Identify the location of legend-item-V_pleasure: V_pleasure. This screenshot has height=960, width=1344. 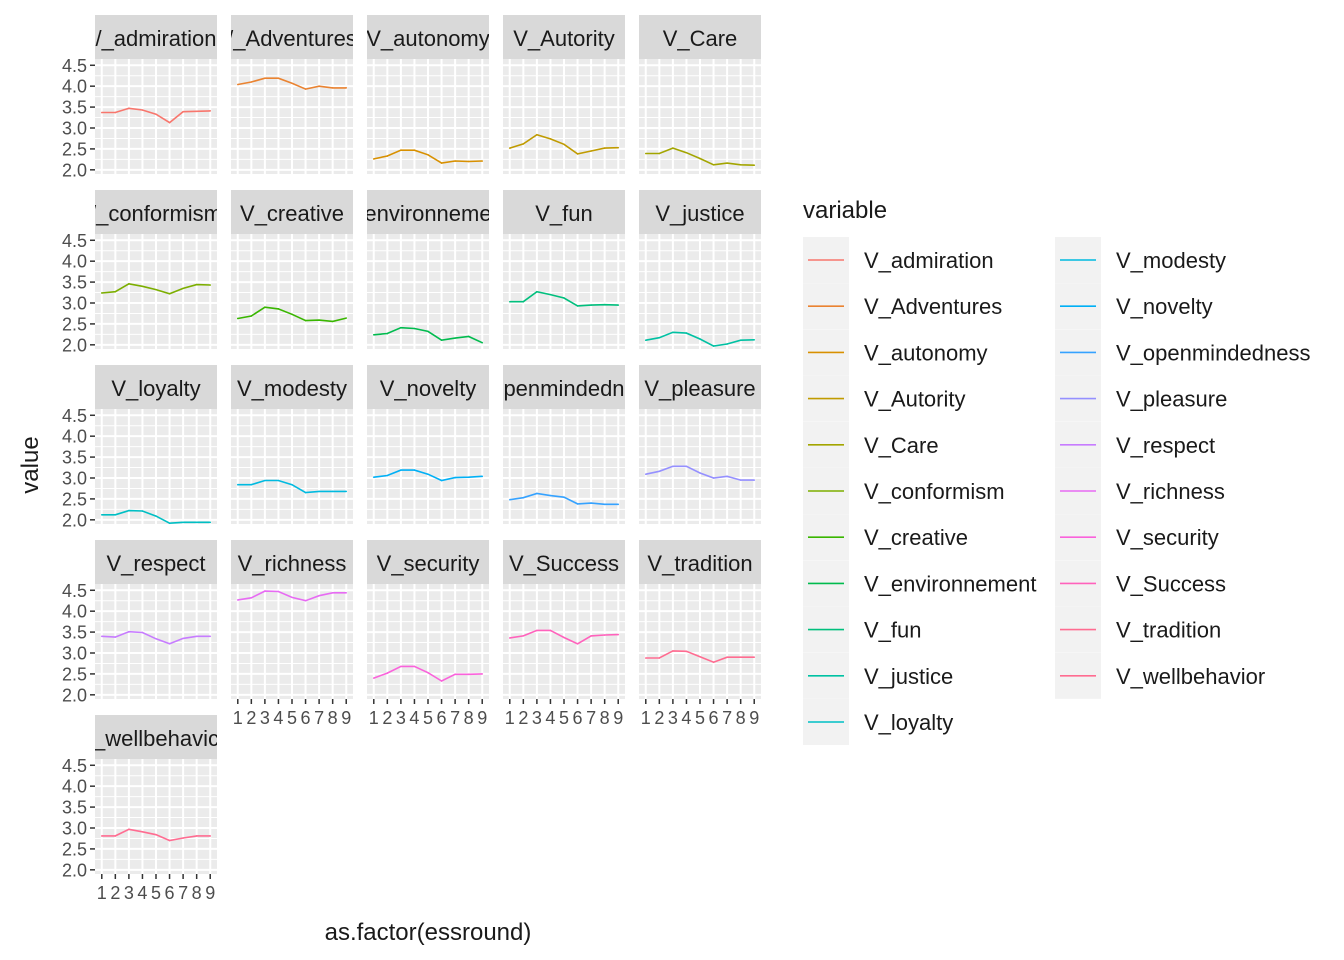
(1141, 398).